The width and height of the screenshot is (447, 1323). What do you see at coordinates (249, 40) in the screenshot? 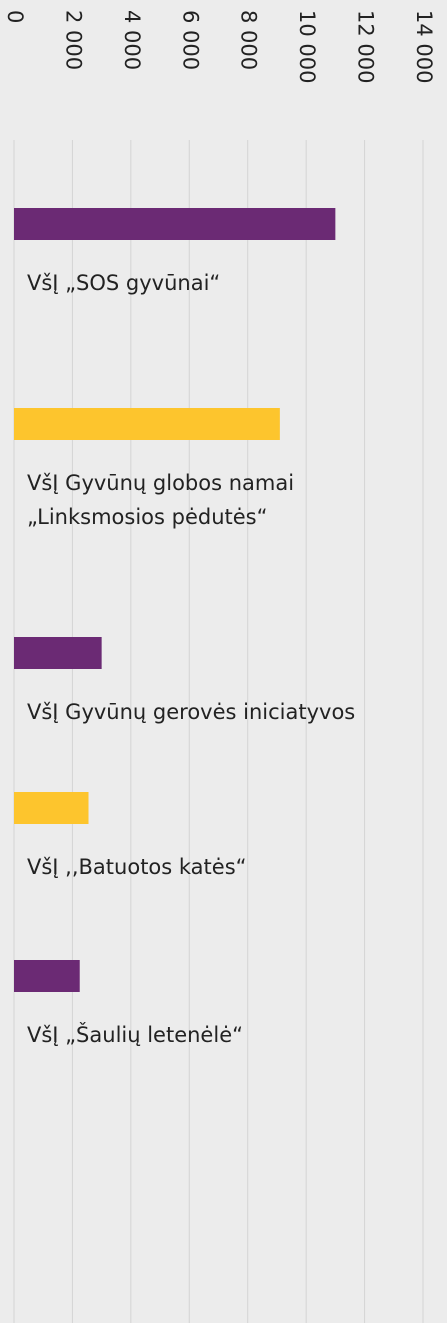
I see `x-tick-label: 8 000` at bounding box center [249, 40].